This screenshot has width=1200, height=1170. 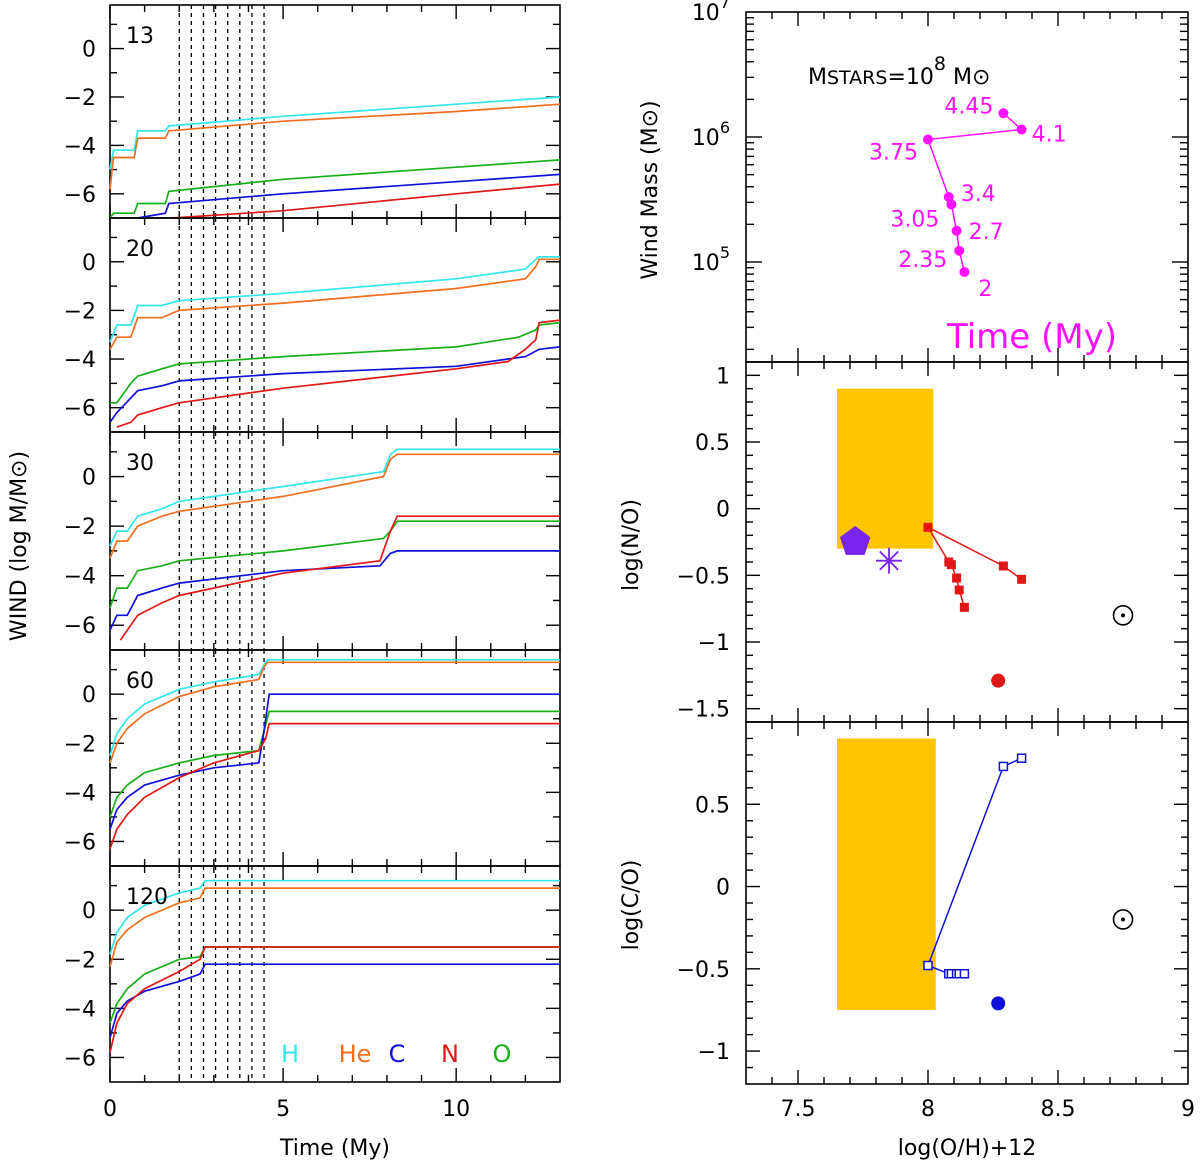 What do you see at coordinates (19, 546) in the screenshot?
I see `y-axis-title: WIND (log M/M⊙)` at bounding box center [19, 546].